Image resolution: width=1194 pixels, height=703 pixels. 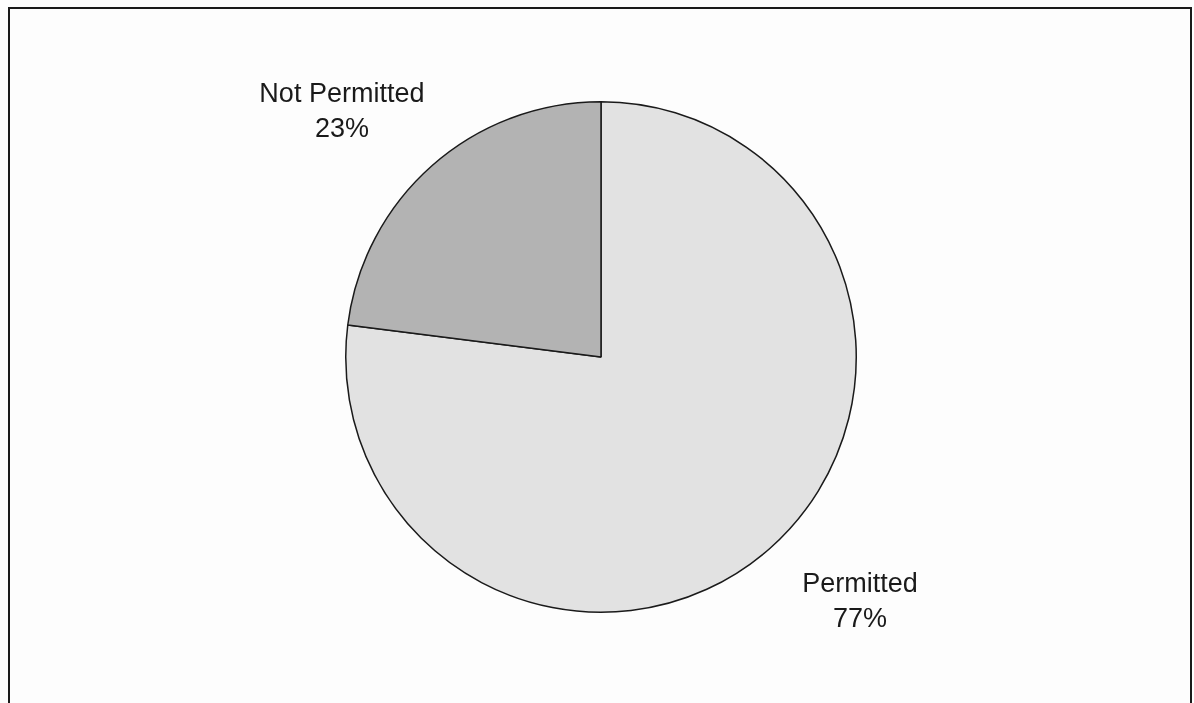 I want to click on data-label: 23%, so click(x=341, y=127).